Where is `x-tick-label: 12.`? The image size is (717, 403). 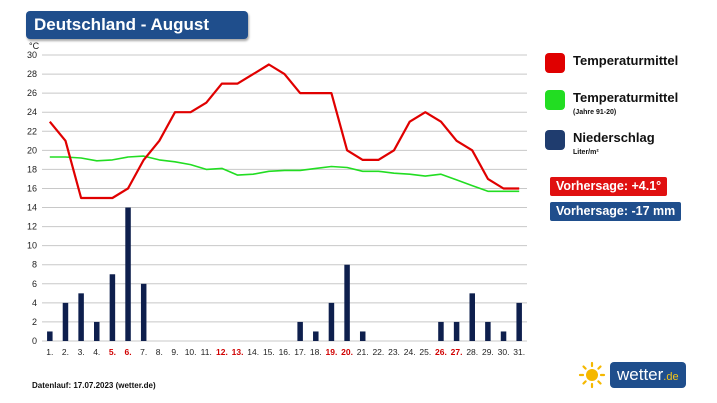
x-tick-label: 12. is located at coordinates (222, 352).